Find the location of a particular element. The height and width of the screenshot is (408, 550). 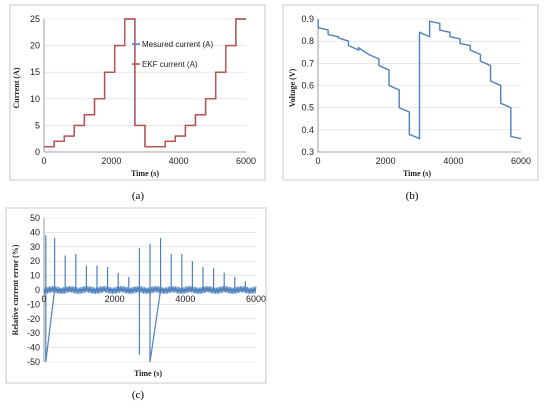

chart-c-ytick-label: 30 is located at coordinates (35, 247).